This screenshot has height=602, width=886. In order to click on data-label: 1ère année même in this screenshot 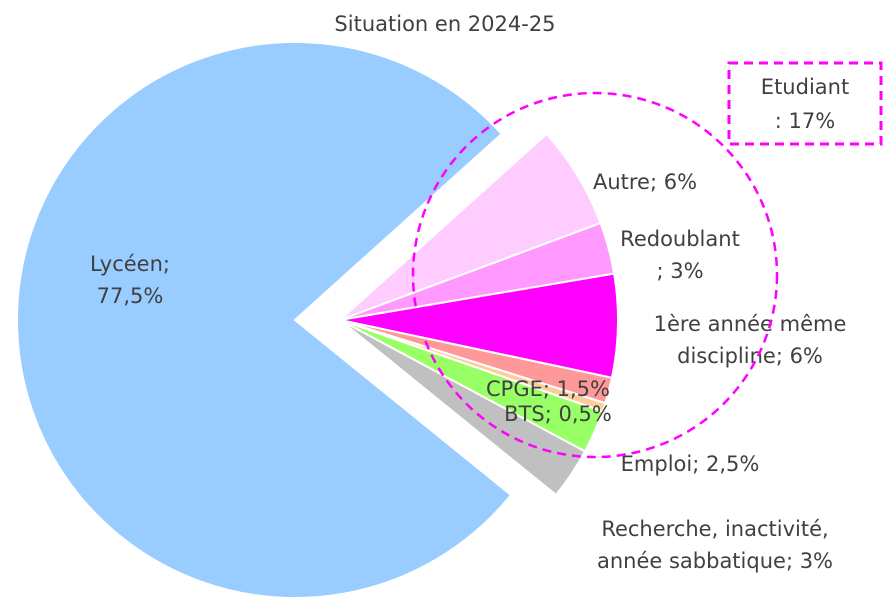, I will do `click(750, 324)`.